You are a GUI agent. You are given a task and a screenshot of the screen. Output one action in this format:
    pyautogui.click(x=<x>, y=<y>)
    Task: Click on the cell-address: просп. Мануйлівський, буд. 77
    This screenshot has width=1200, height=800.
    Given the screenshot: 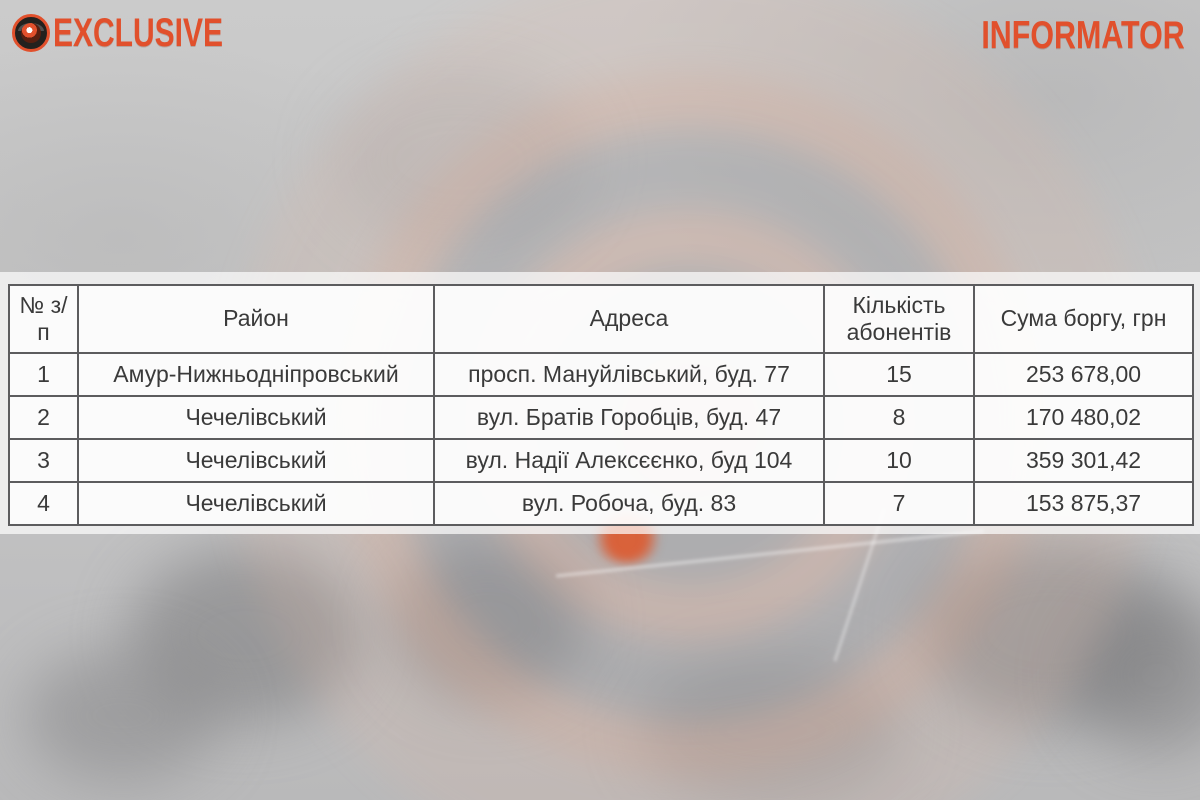 What is the action you would take?
    pyautogui.click(x=629, y=374)
    